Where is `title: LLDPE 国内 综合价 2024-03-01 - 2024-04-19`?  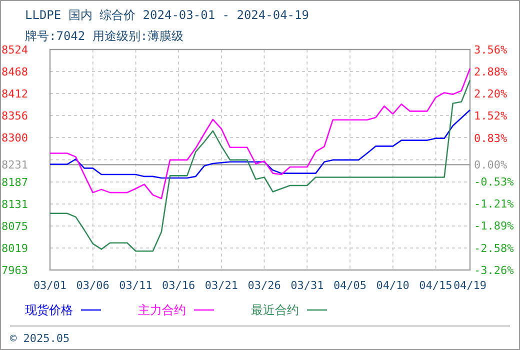
title: LLDPE 国内 综合价 2024-03-01 - 2024-04-19 is located at coordinates (167, 15).